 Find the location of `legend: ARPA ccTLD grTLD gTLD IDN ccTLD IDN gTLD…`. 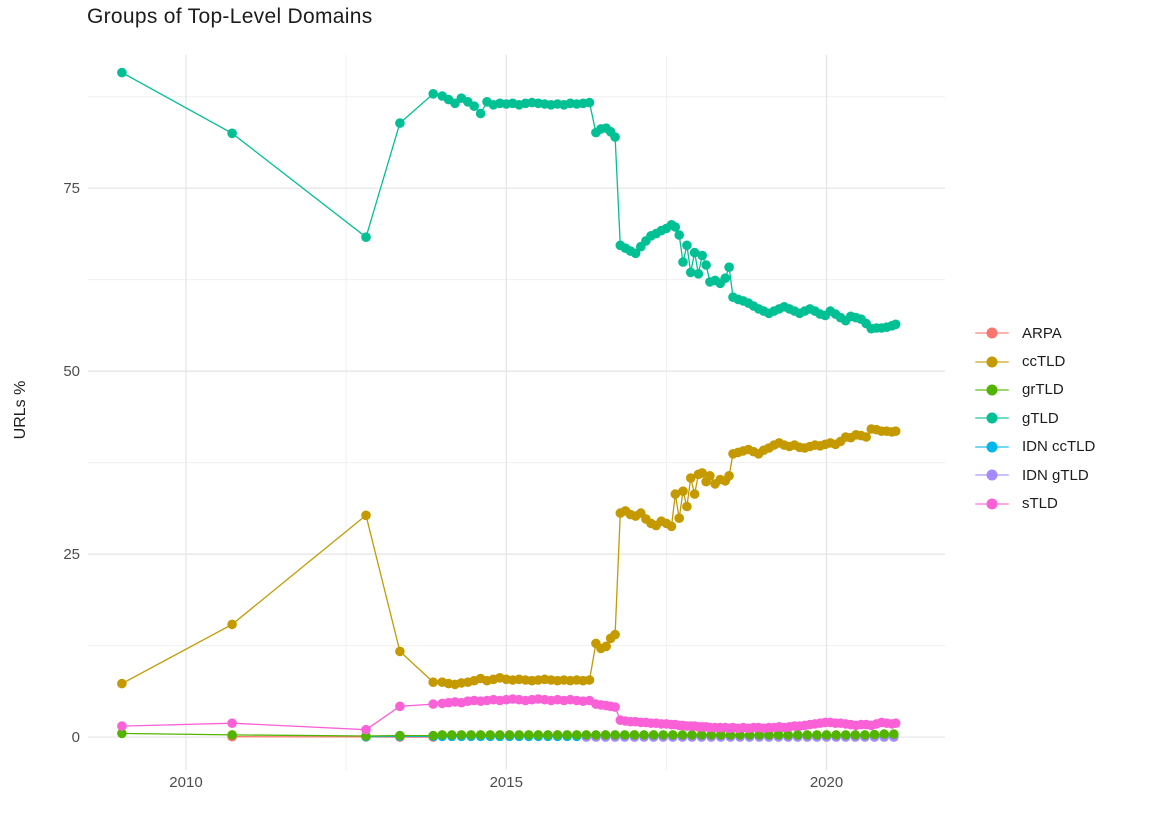

legend: ARPA ccTLD grTLD gTLD IDN ccTLD IDN gTLD… is located at coordinates (1035, 418).